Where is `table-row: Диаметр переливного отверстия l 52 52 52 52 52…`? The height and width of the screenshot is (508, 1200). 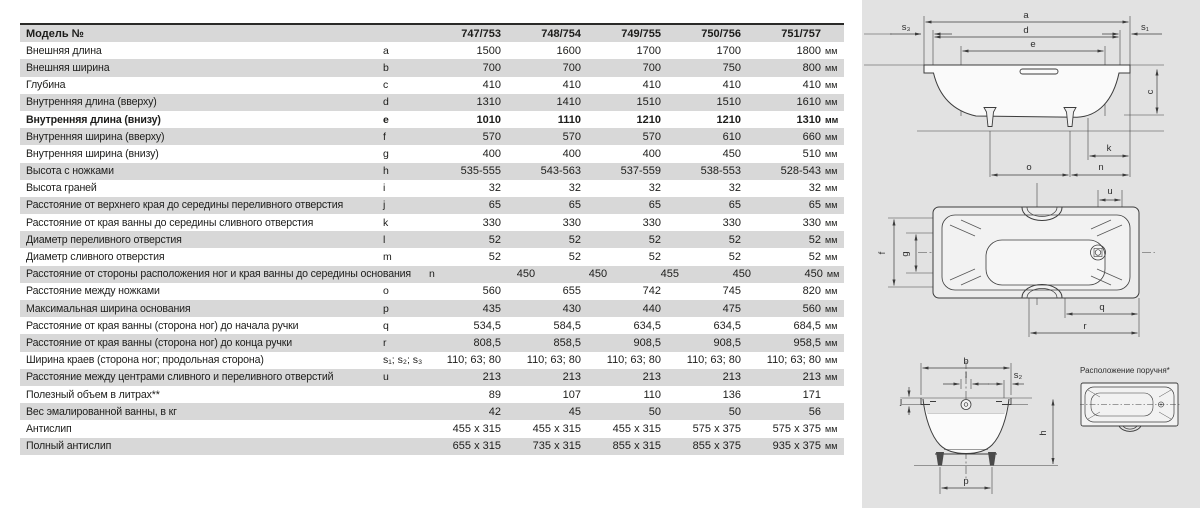 table-row: Диаметр переливного отверстия l 52 52 52 52 52… is located at coordinates (432, 240).